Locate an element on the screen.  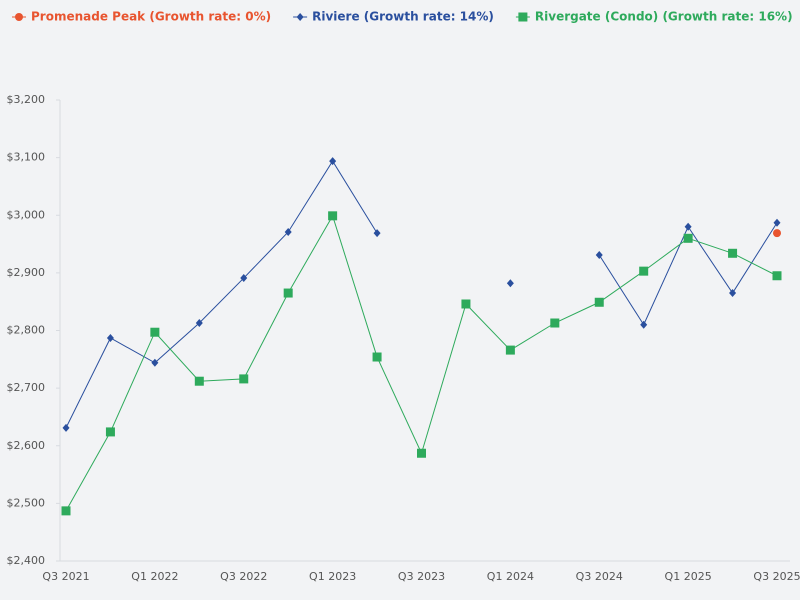
x-tick-label: Q3 2023 is located at coordinates (421, 576).